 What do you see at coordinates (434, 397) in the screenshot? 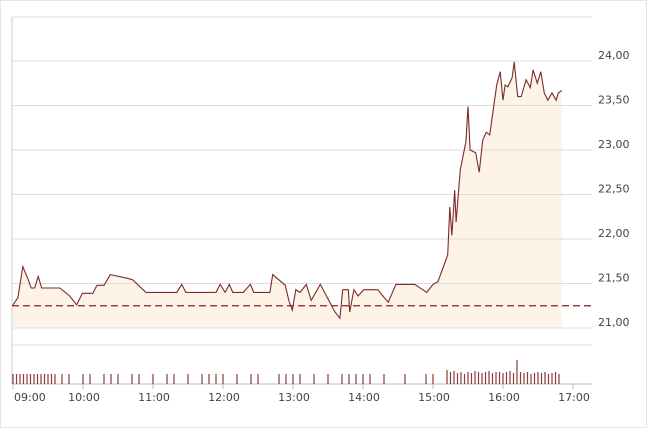
I see `x-tick-label: 15:00` at bounding box center [434, 397].